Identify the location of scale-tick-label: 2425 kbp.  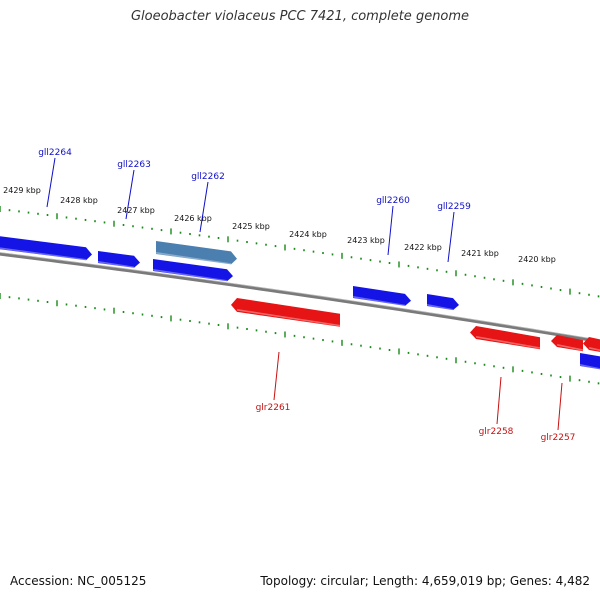
(251, 226).